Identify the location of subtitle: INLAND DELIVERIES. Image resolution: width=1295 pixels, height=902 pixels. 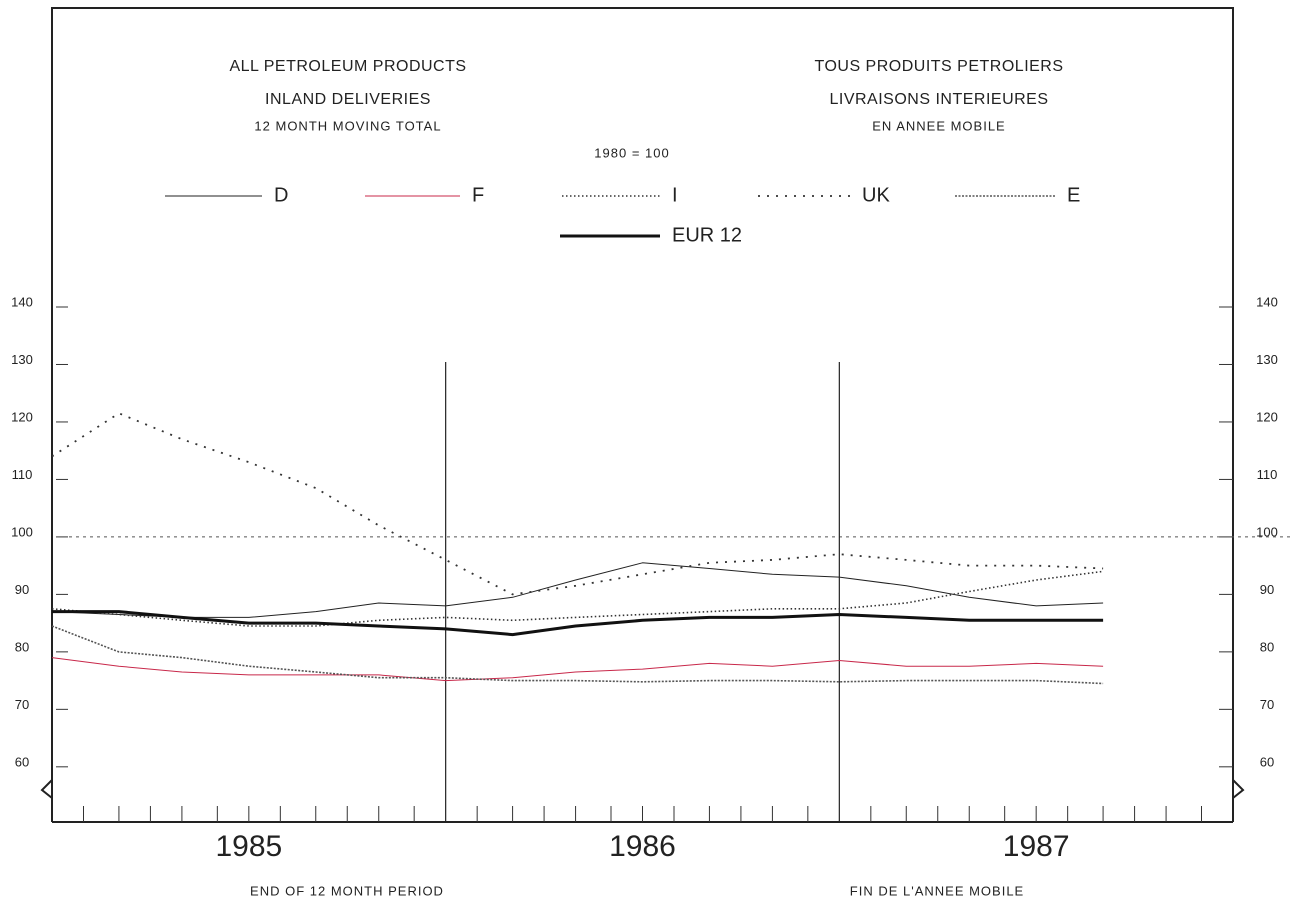
(348, 99).